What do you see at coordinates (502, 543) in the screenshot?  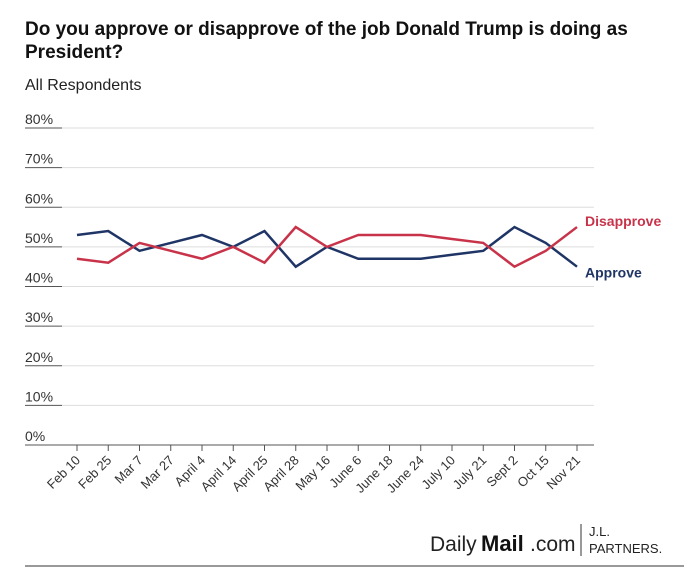 I see `brand-mail: Mail` at bounding box center [502, 543].